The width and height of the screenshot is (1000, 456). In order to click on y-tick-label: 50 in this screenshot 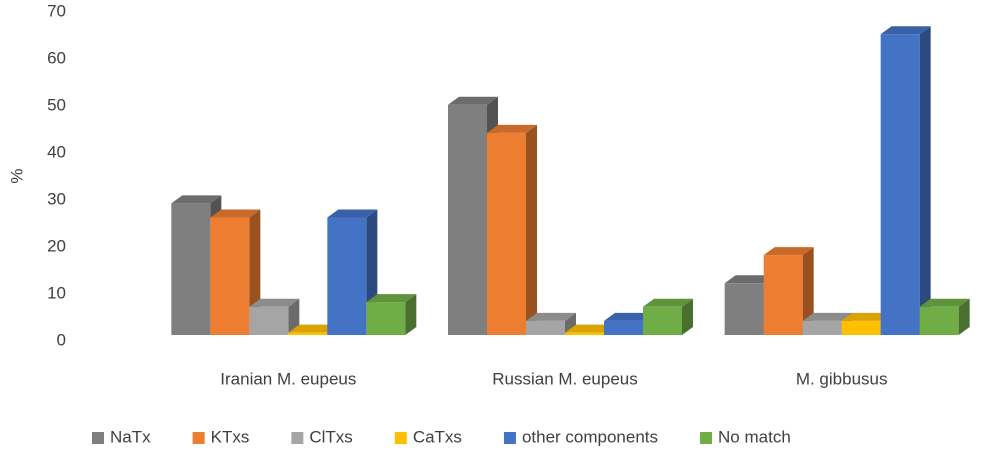, I will do `click(56, 104)`.